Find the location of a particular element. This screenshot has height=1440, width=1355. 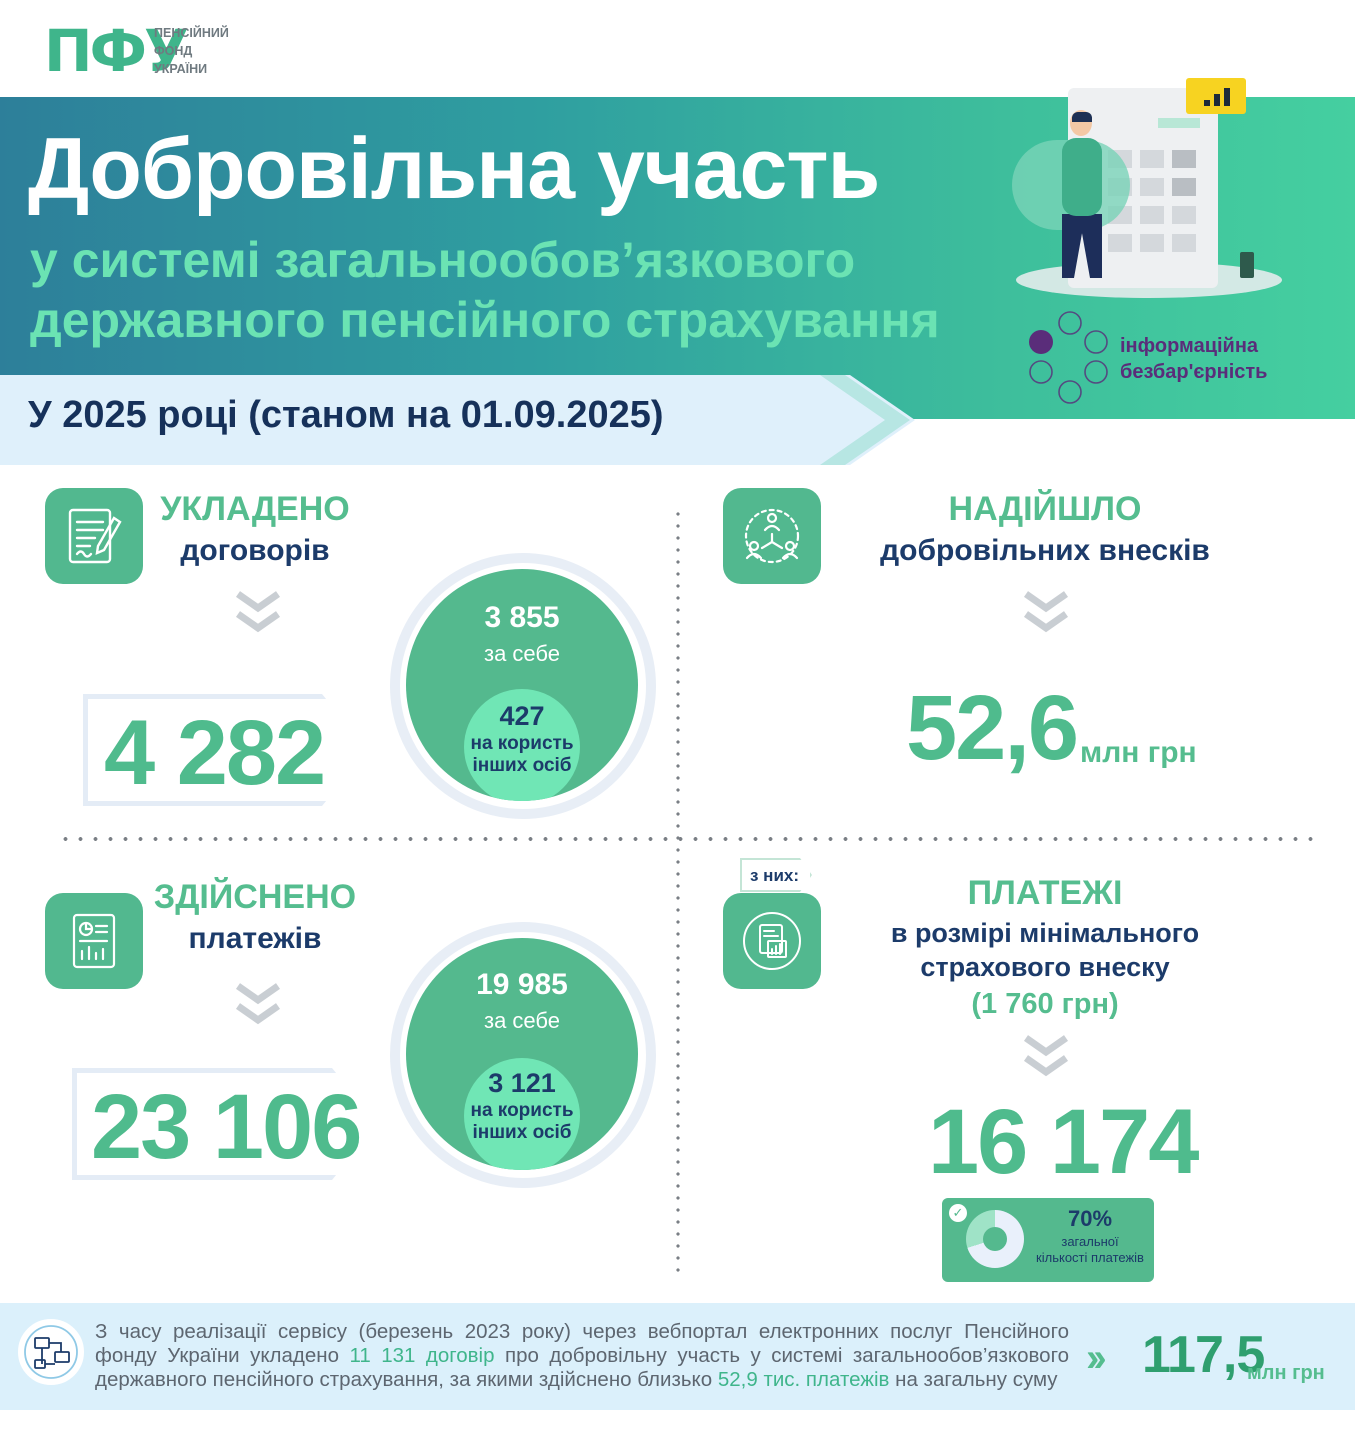

date-label: У 2025 році (станом на 01.09.2025) is located at coordinates (346, 415).